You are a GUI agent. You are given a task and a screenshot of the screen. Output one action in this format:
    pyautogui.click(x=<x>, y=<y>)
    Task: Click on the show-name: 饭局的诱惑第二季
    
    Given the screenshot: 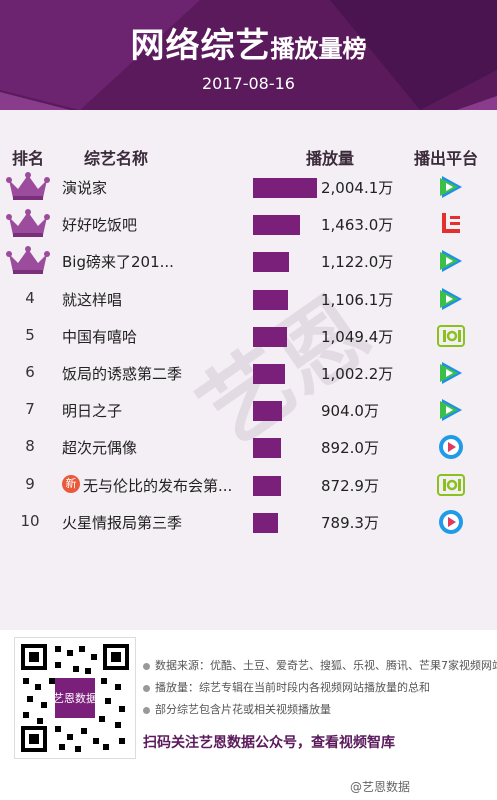 What is the action you would take?
    pyautogui.click(x=122, y=373)
    